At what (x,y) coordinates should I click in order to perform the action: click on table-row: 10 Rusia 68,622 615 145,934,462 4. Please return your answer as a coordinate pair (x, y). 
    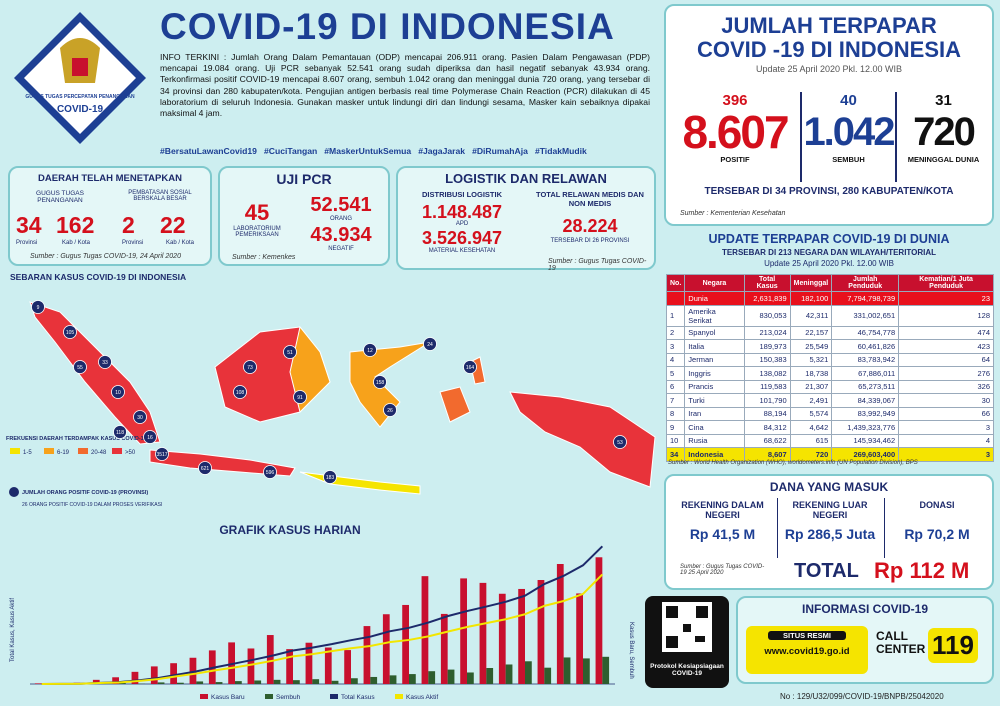
    Looking at the image, I should click on (829, 440).